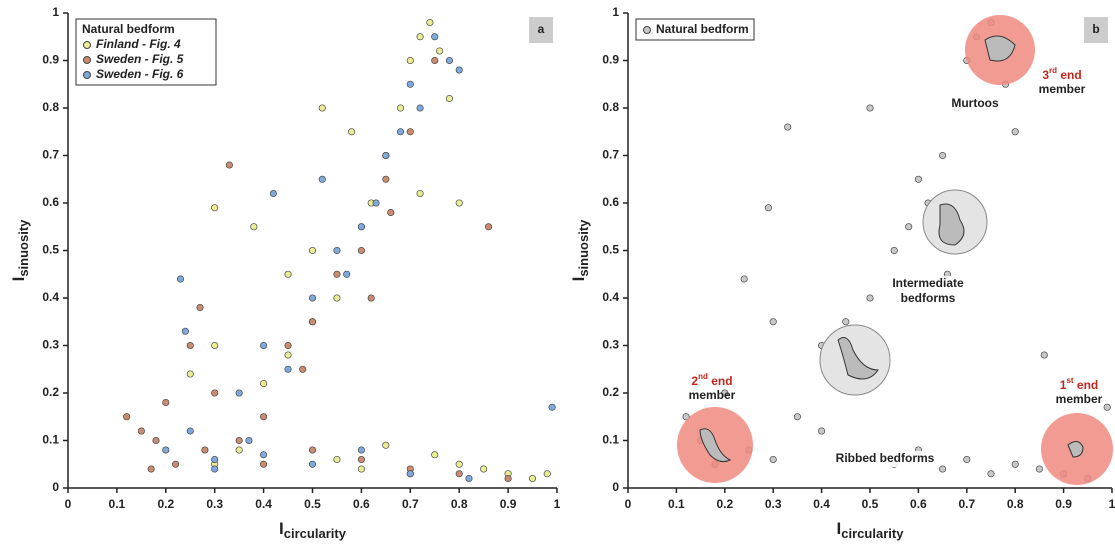  Describe the element at coordinates (50, 297) in the screenshot. I see `y-tick-label: 0.4` at that location.